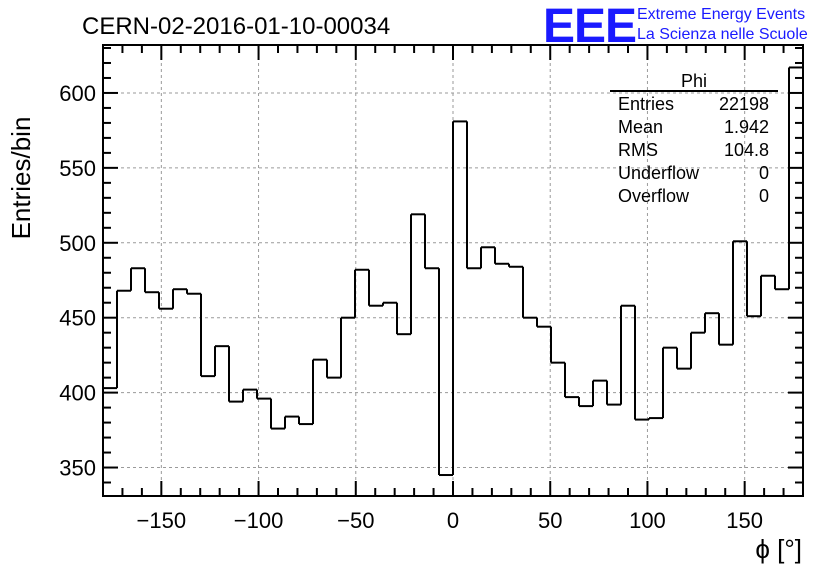 The width and height of the screenshot is (836, 572). Describe the element at coordinates (659, 173) in the screenshot. I see `stats-label: Underflow` at that location.